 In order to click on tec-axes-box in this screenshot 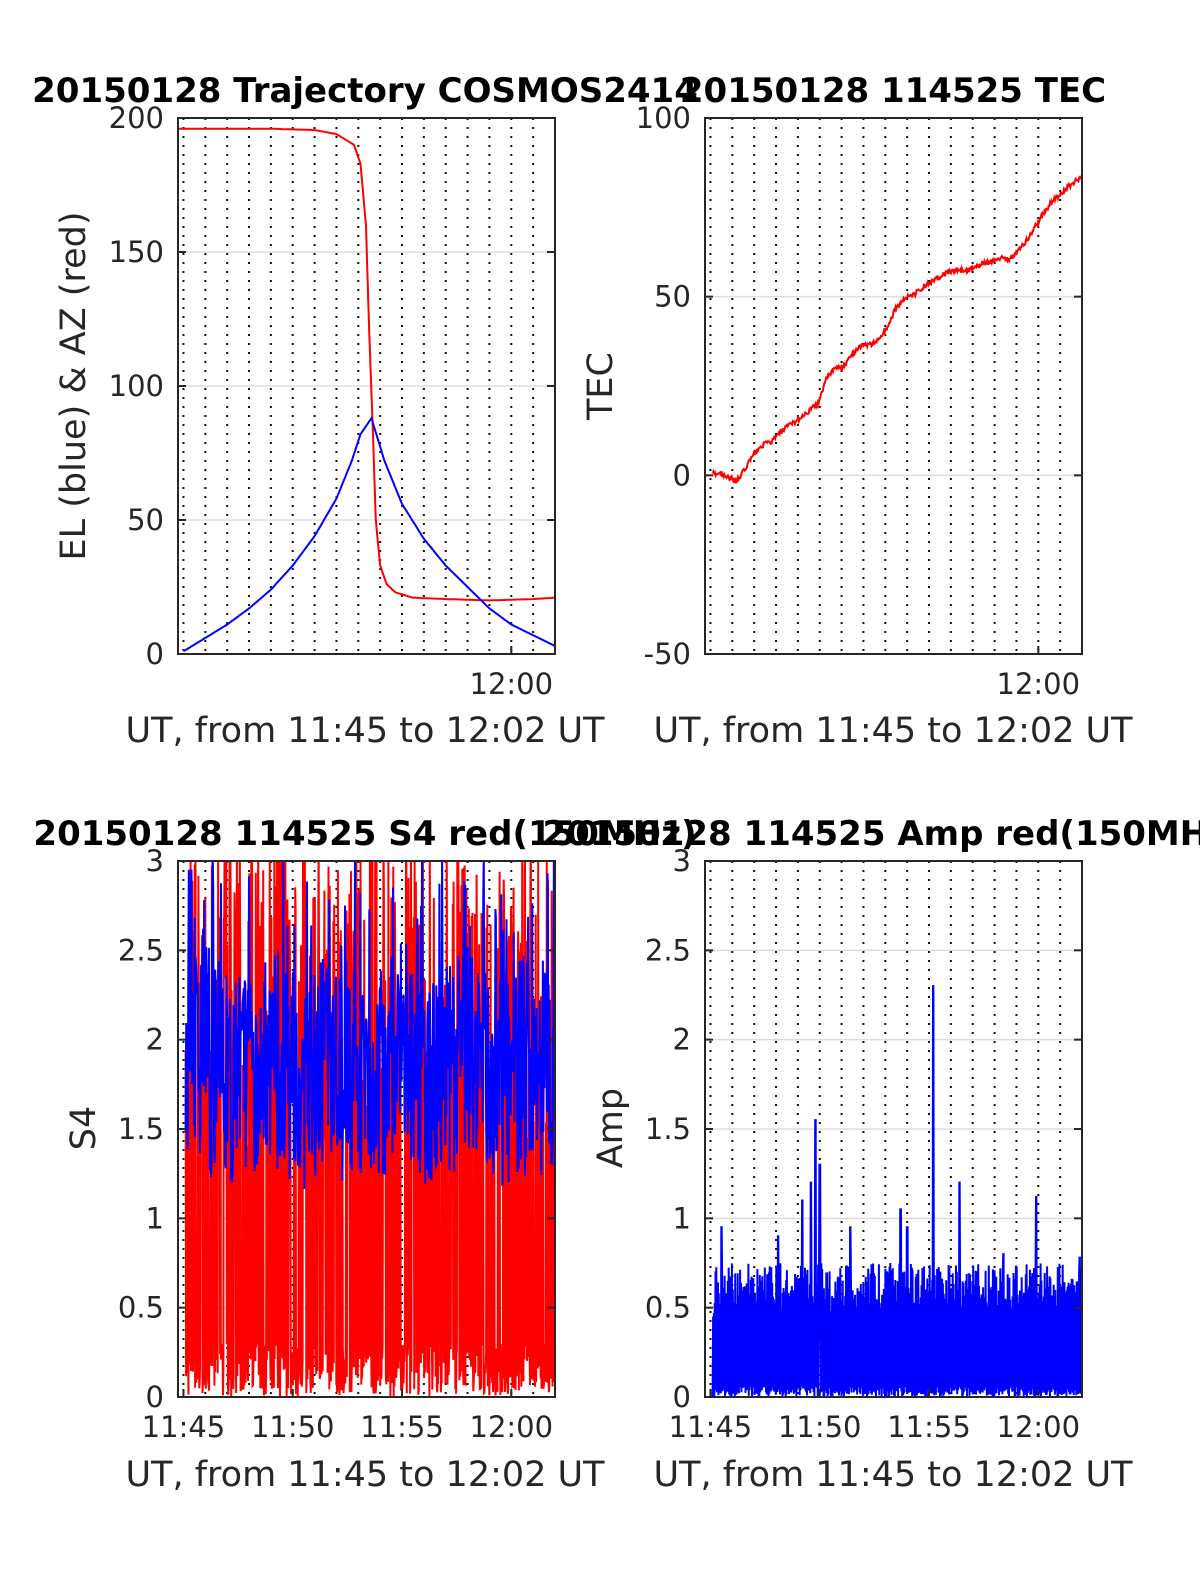, I will do `click(893, 386)`.